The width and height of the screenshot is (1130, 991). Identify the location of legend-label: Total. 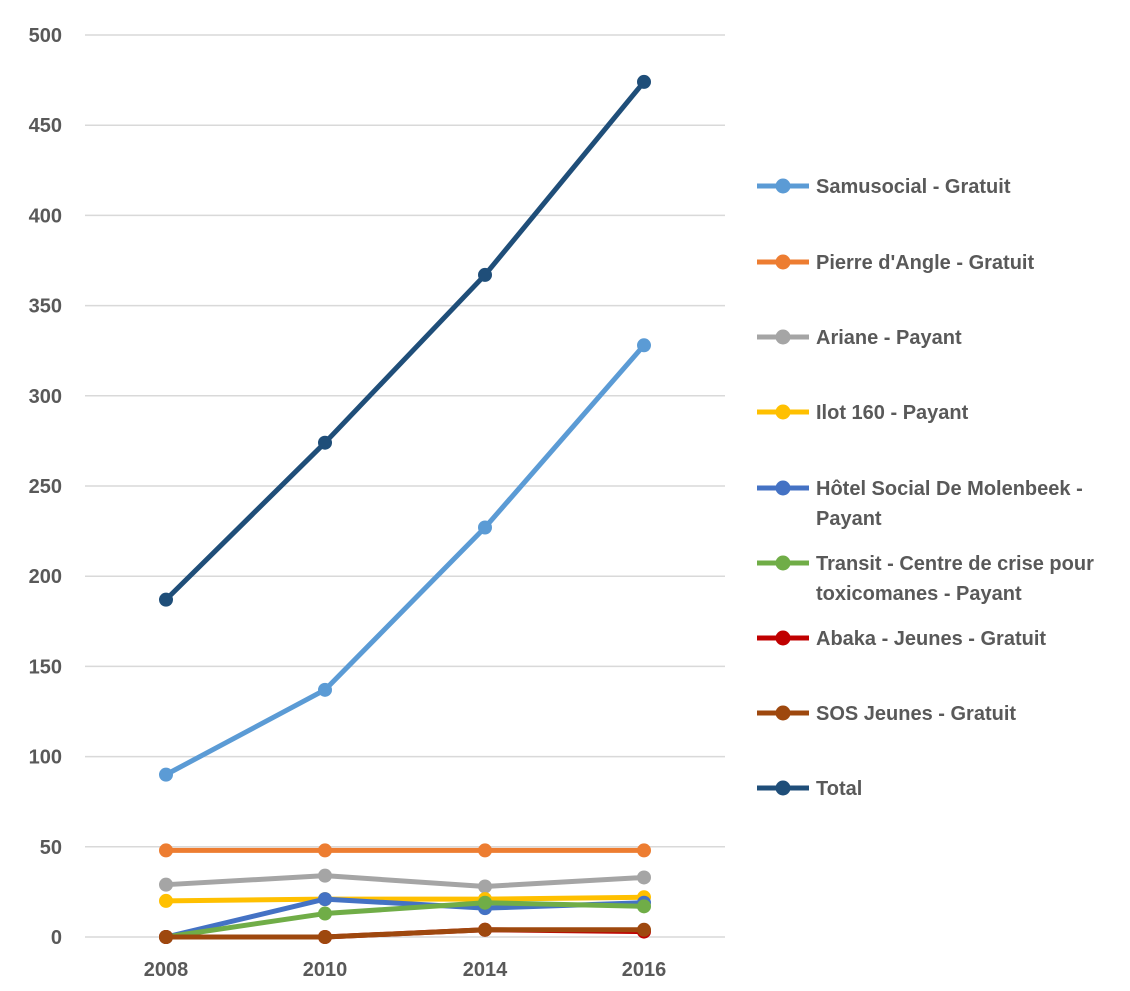
(839, 789).